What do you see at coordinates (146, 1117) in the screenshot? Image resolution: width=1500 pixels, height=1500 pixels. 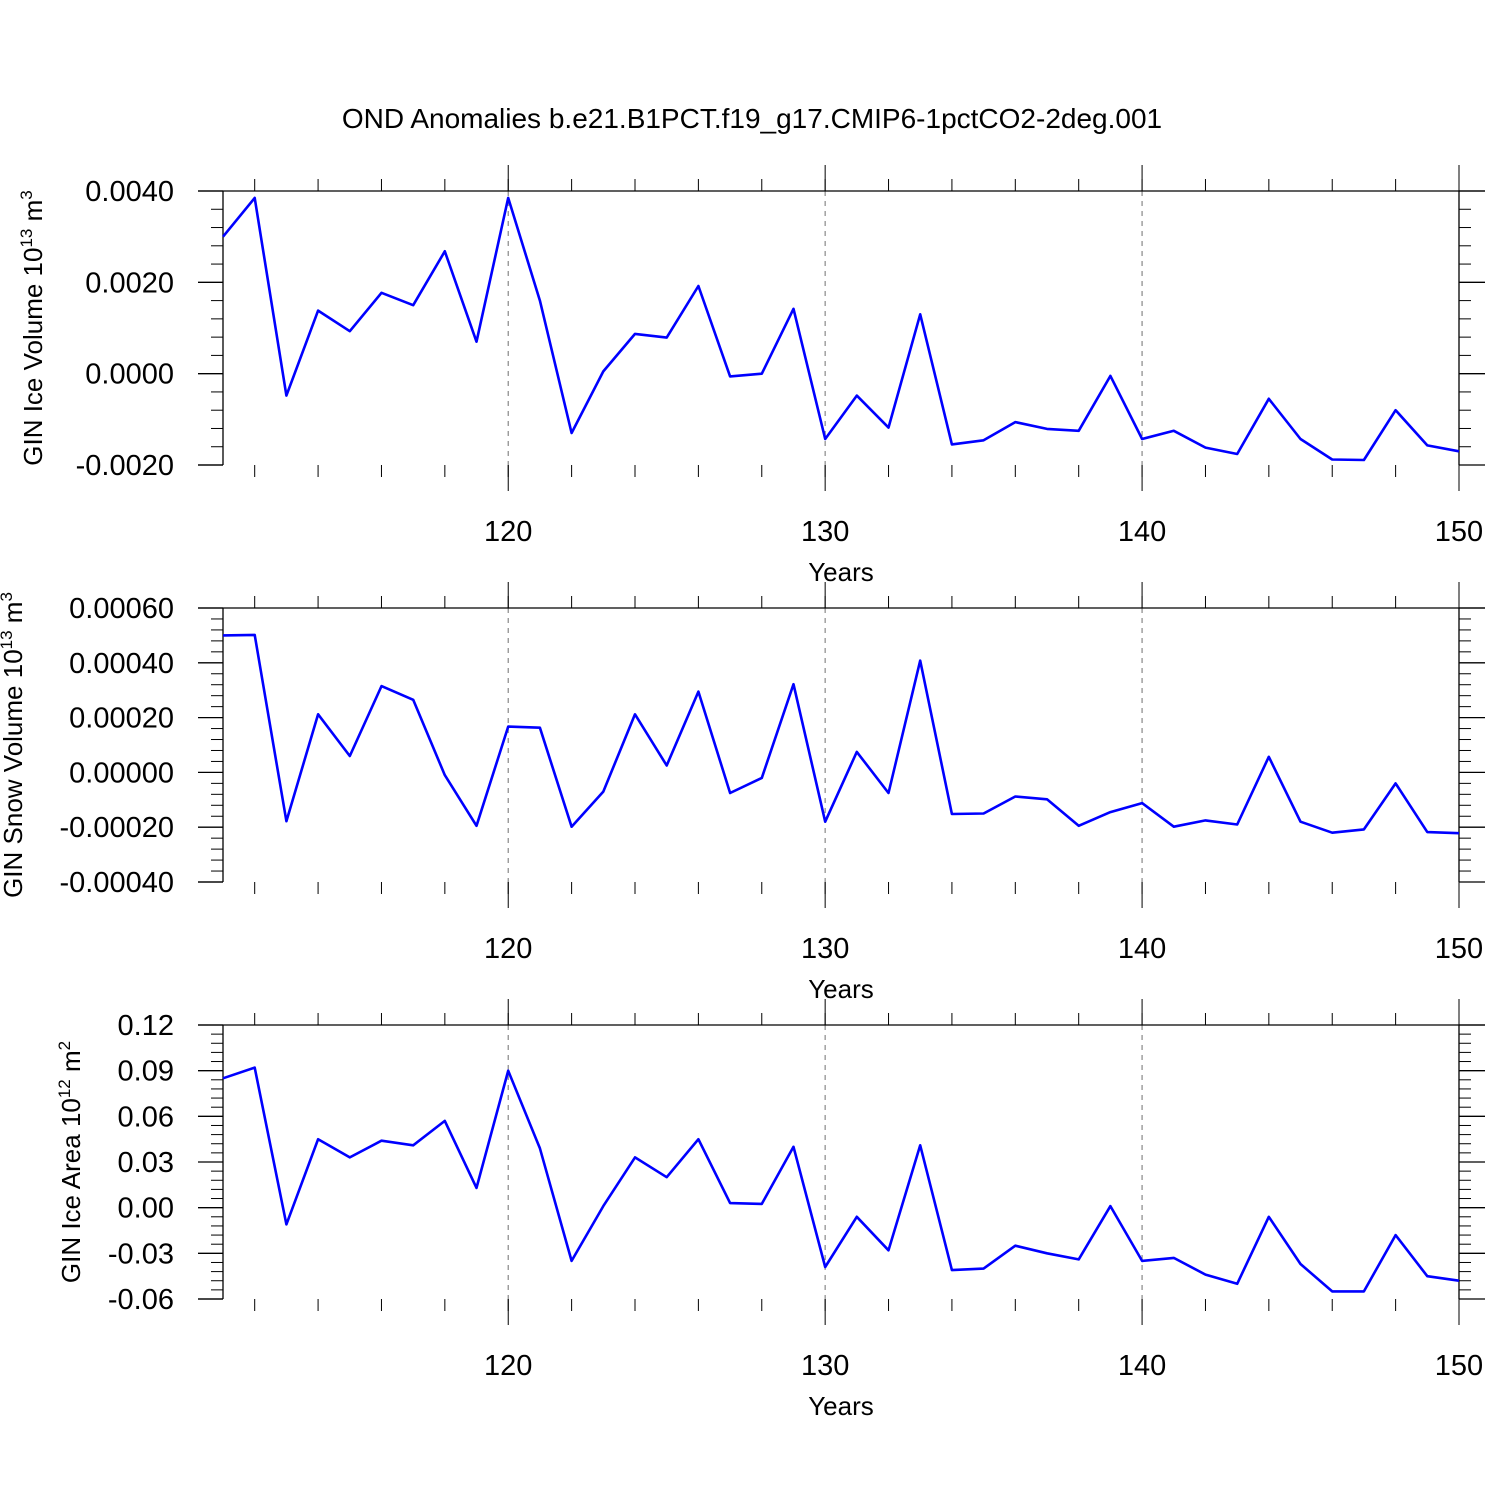 I see `y-tick-label: 0.06` at bounding box center [146, 1117].